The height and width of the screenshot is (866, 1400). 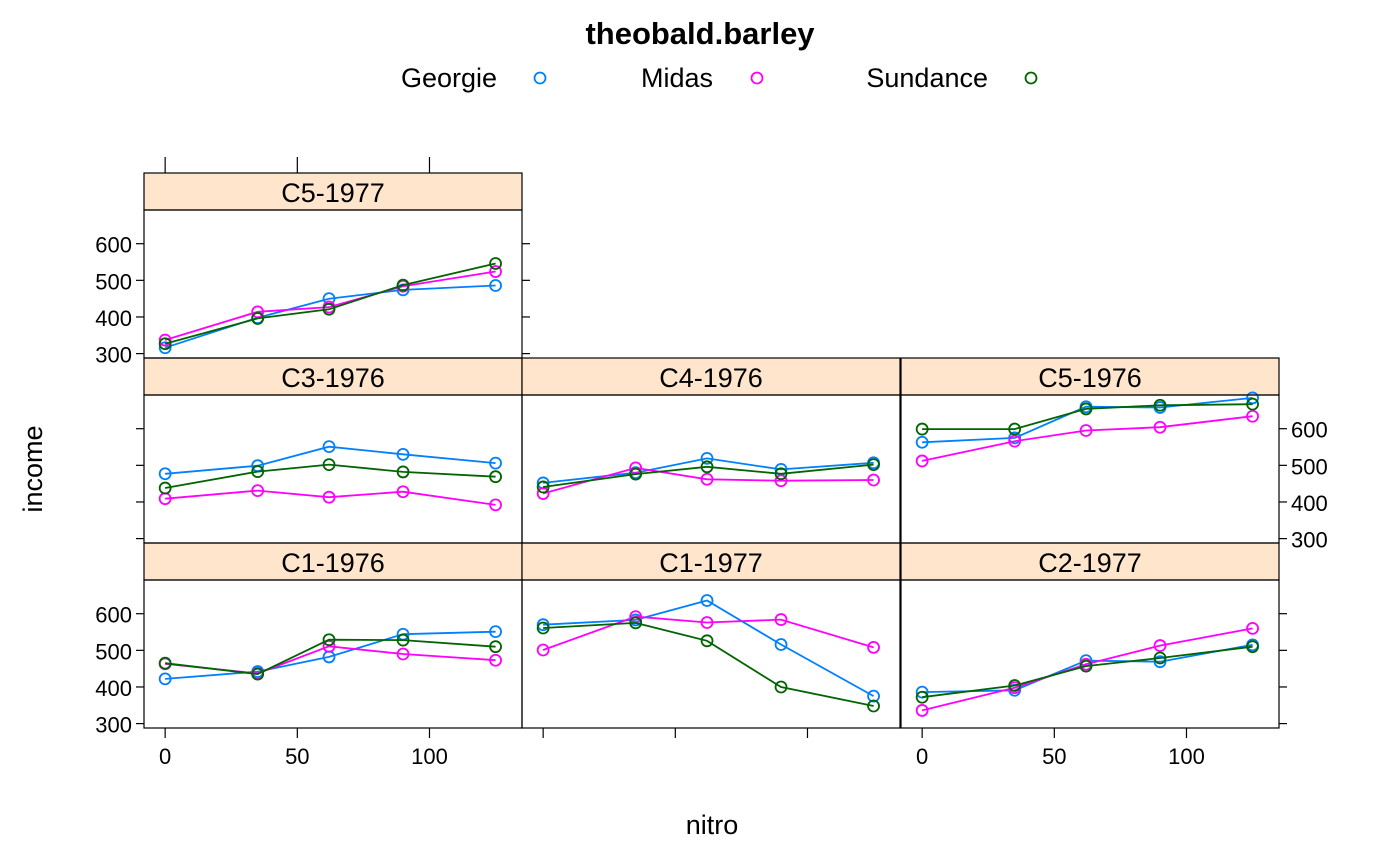 I want to click on legend-marker-midas, so click(x=757, y=78).